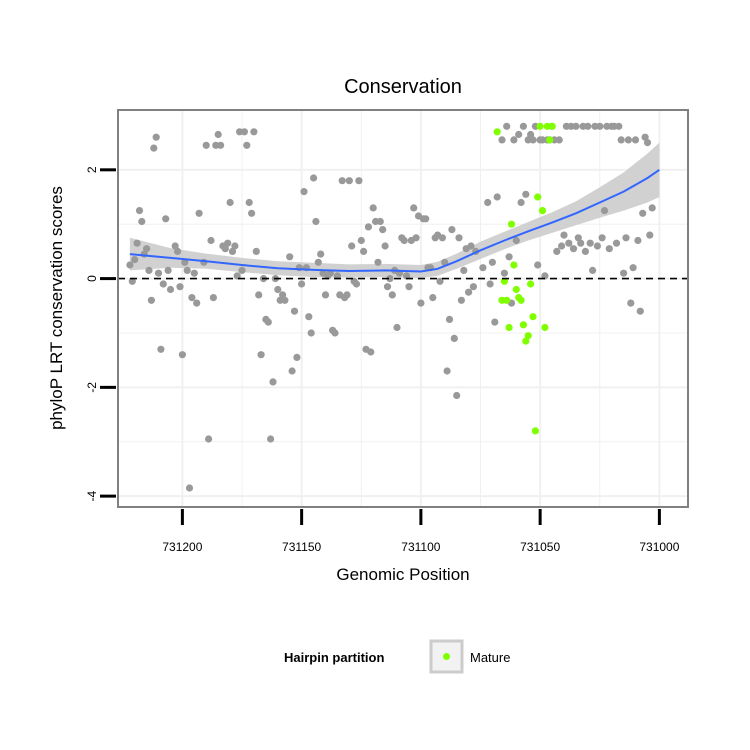  Describe the element at coordinates (92, 387) in the screenshot. I see `y-tick-label: -2` at that location.